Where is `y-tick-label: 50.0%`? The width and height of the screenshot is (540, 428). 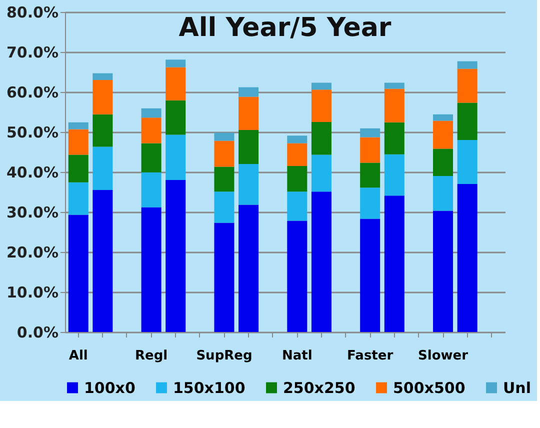 y-tick-label: 50.0% is located at coordinates (32, 133).